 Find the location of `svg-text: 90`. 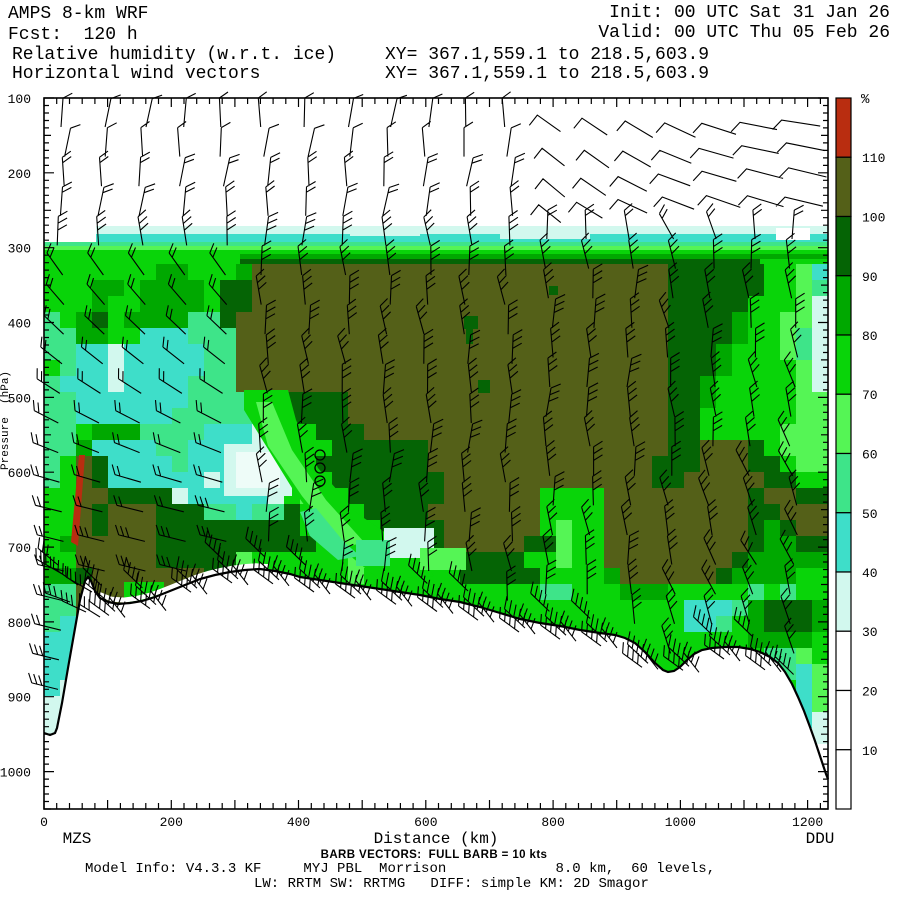

svg-text: 90 is located at coordinates (870, 277).